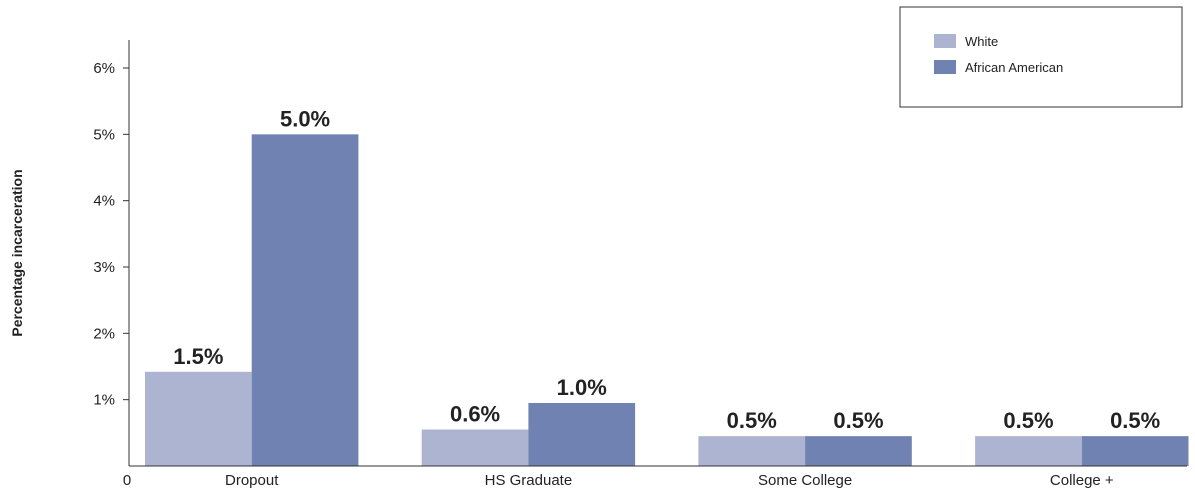 Image resolution: width=1195 pixels, height=493 pixels. What do you see at coordinates (529, 480) in the screenshot?
I see `category-label: HS Graduate` at bounding box center [529, 480].